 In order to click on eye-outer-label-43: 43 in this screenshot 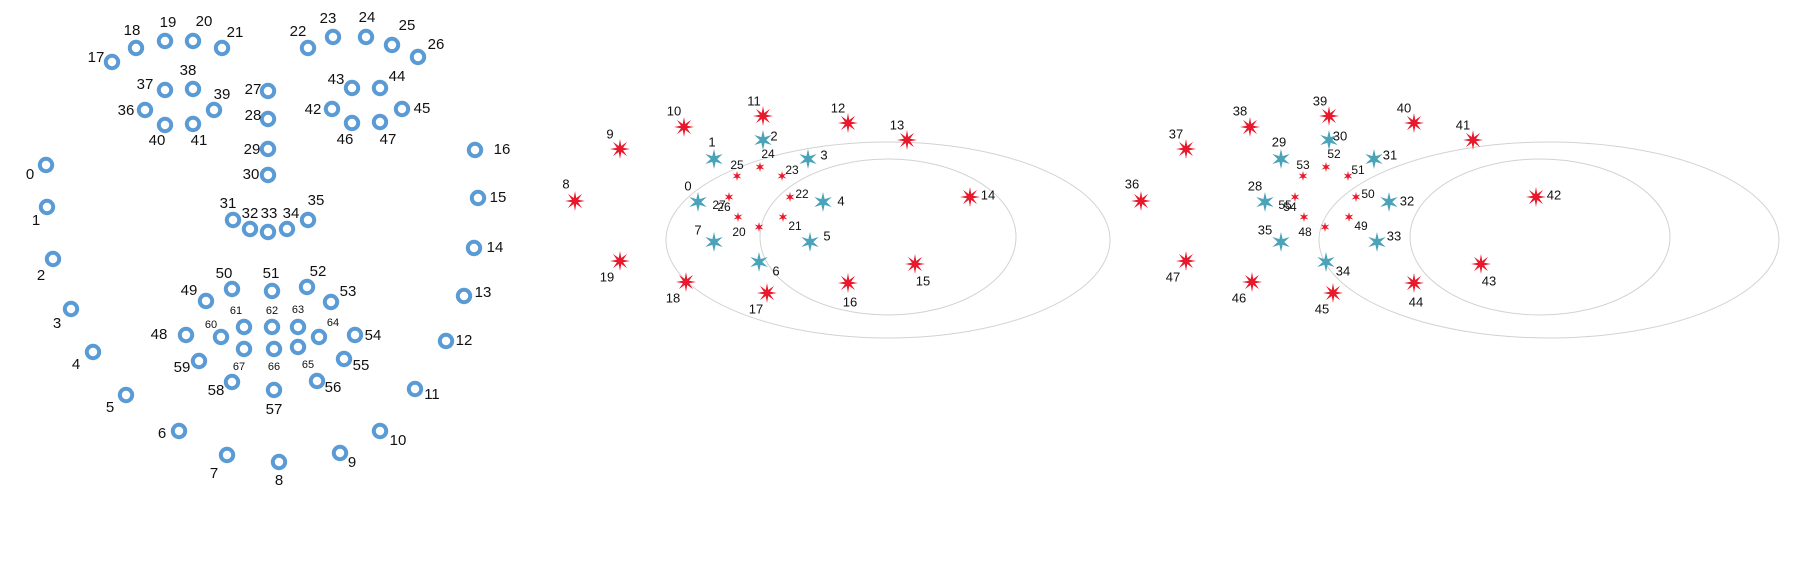, I will do `click(1489, 280)`.